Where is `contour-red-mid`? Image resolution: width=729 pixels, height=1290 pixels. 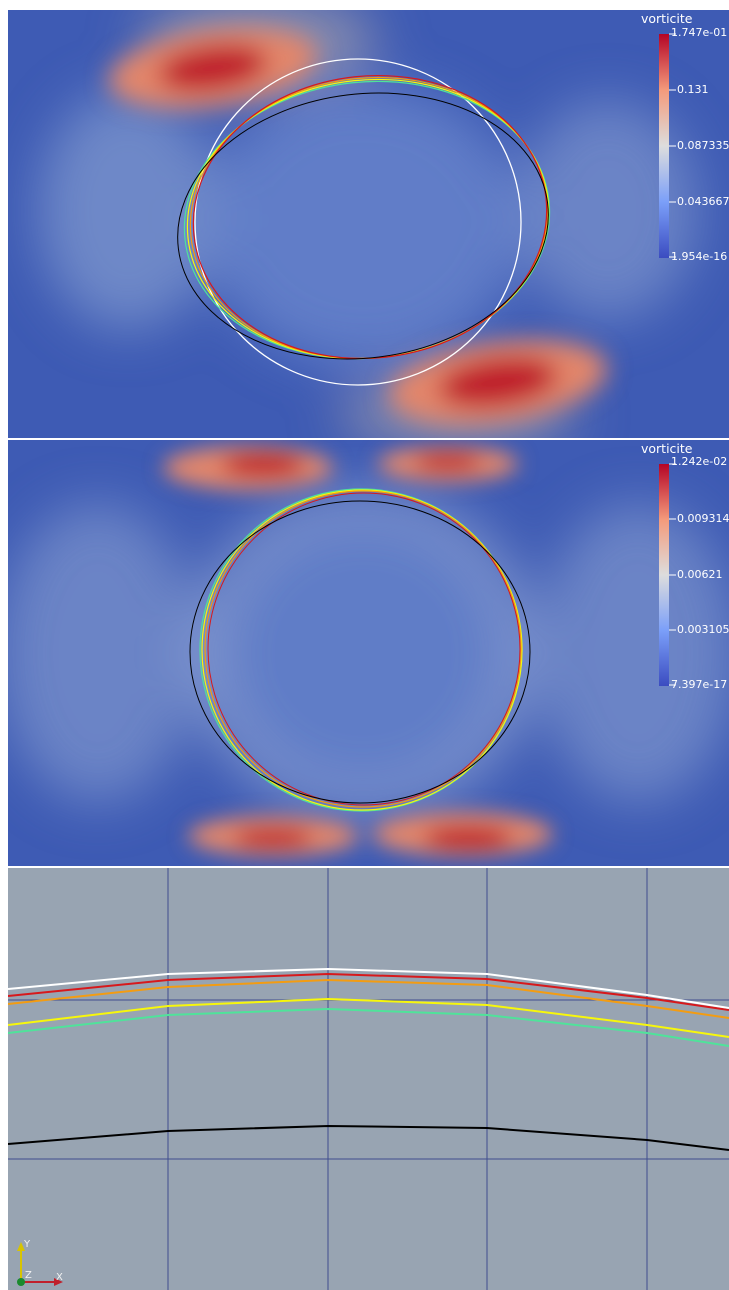
contour-red-mid is located at coordinates (364, 649).